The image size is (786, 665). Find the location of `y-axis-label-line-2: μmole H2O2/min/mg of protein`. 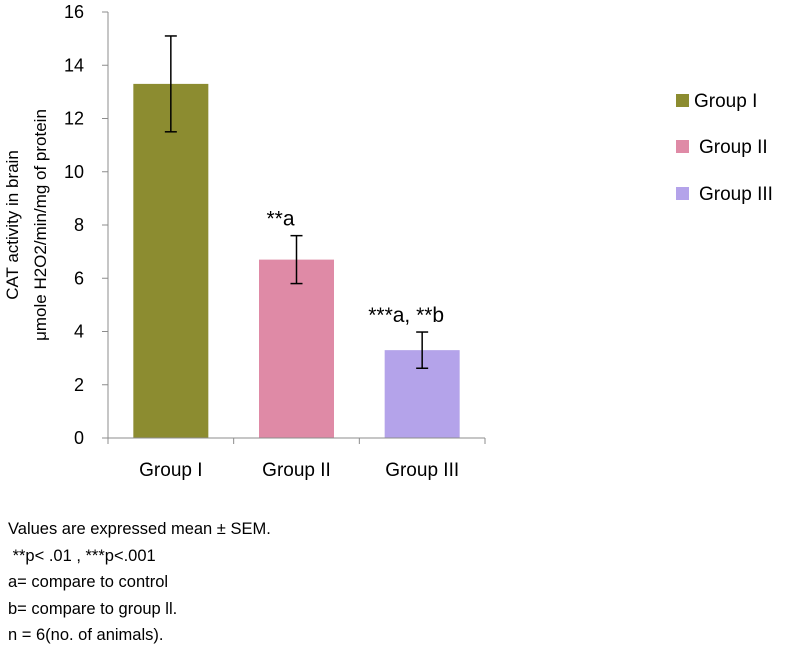

y-axis-label-line-2: μmole H2O2/min/mg of protein is located at coordinates (40, 225).